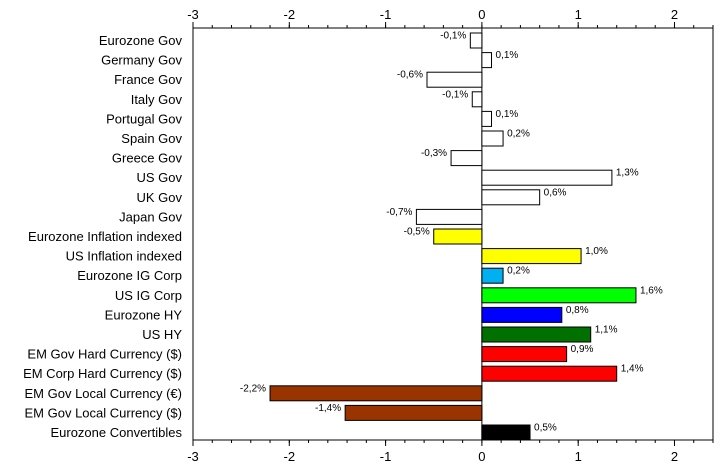 This screenshot has height=466, width=724. What do you see at coordinates (104, 393) in the screenshot?
I see `category-label: EM Gov Local Currency (€)` at bounding box center [104, 393].